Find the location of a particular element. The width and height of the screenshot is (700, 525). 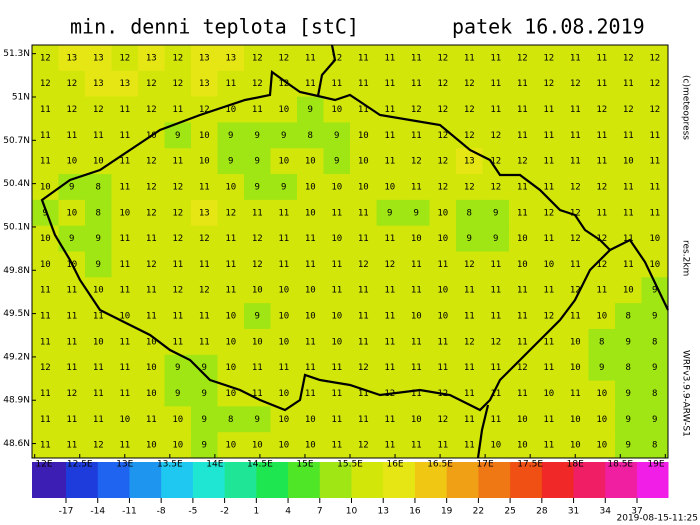

colorbar-label: 7 is located at coordinates (320, 512).